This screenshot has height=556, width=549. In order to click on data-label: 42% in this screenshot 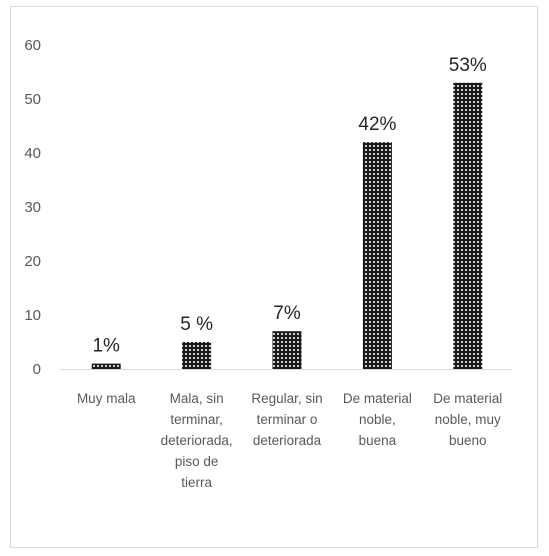, I will do `click(377, 124)`.